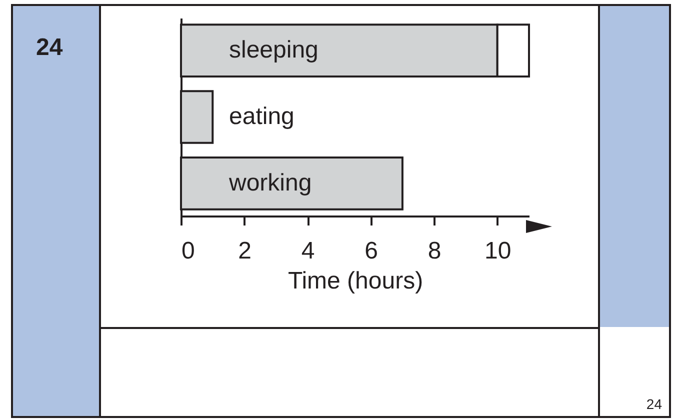  I want to click on y-tick-label: working, so click(270, 182).